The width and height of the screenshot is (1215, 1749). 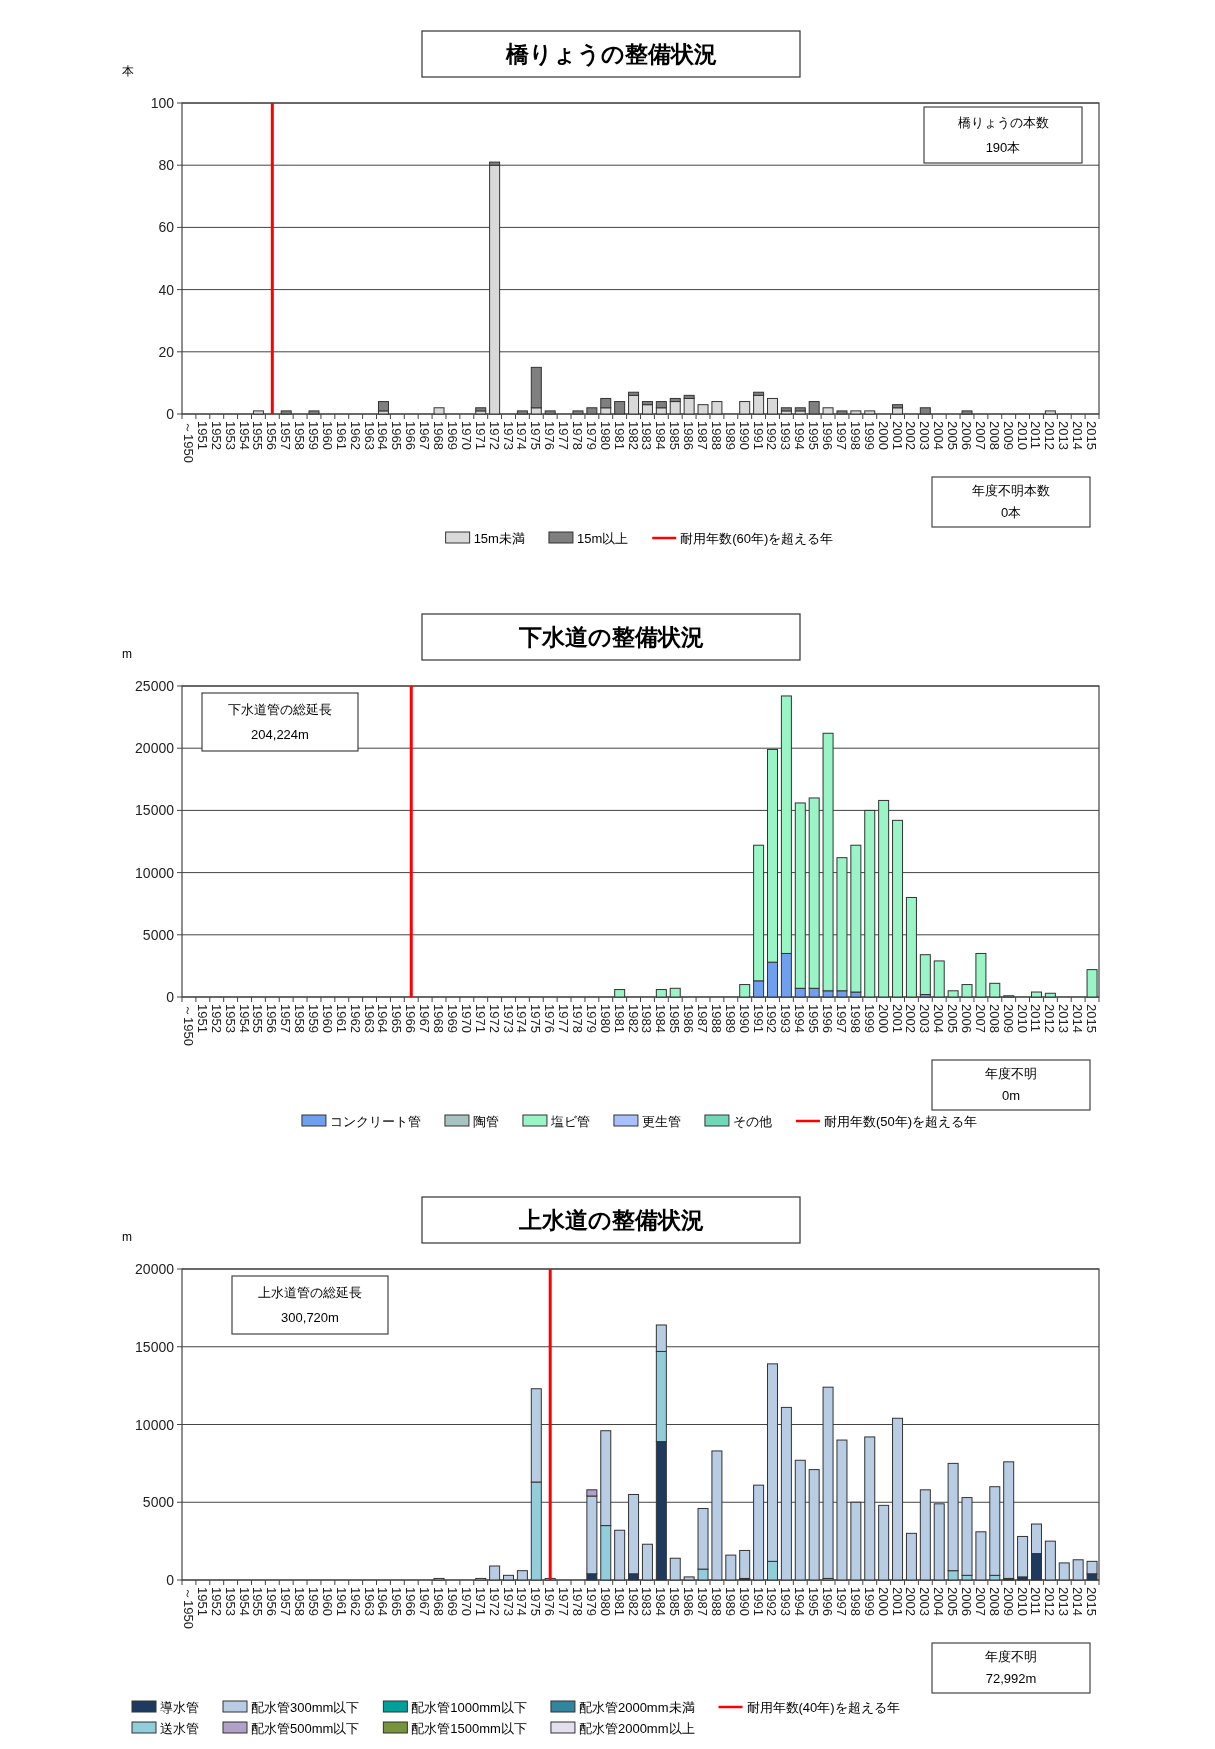 I want to click on legend-label: 耐用年数(50年)を超える年, so click(x=900, y=1121).